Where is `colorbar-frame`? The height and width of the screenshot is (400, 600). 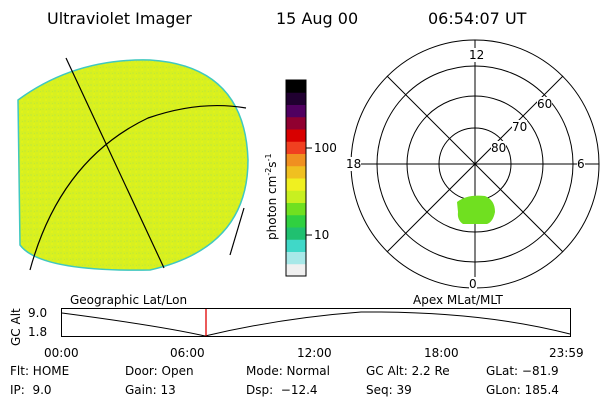 colorbar-frame is located at coordinates (296, 178).